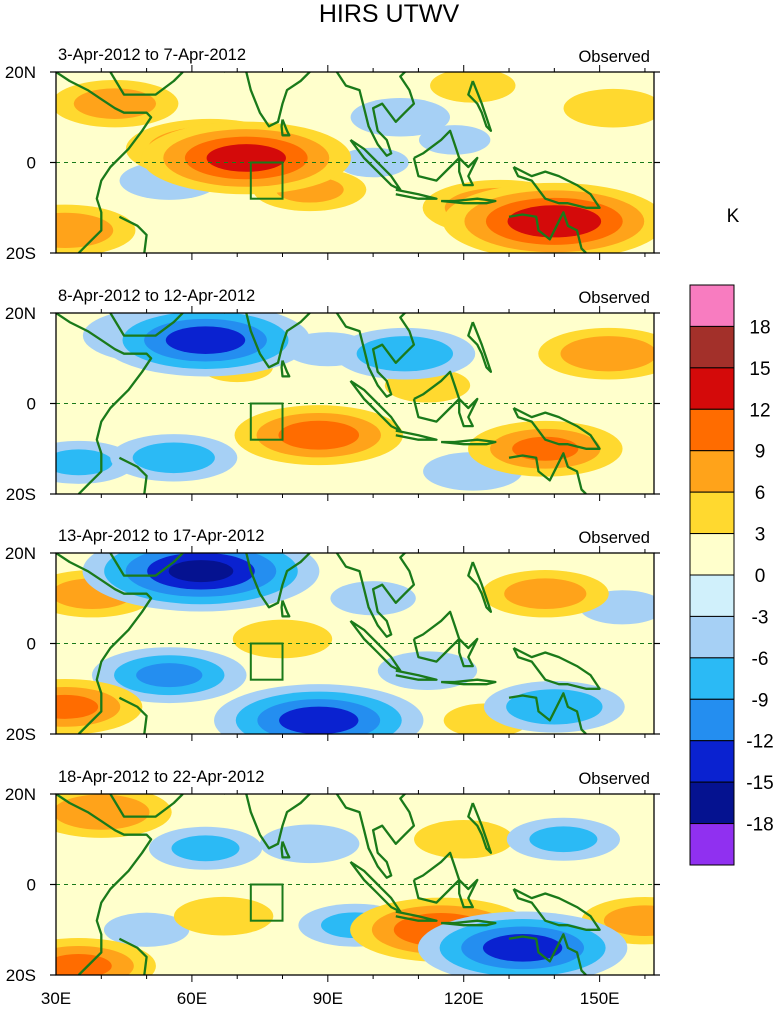 Image resolution: width=778 pixels, height=1012 pixels. Describe the element at coordinates (759, 825) in the screenshot. I see `colorbar-tick-label: -18` at that location.